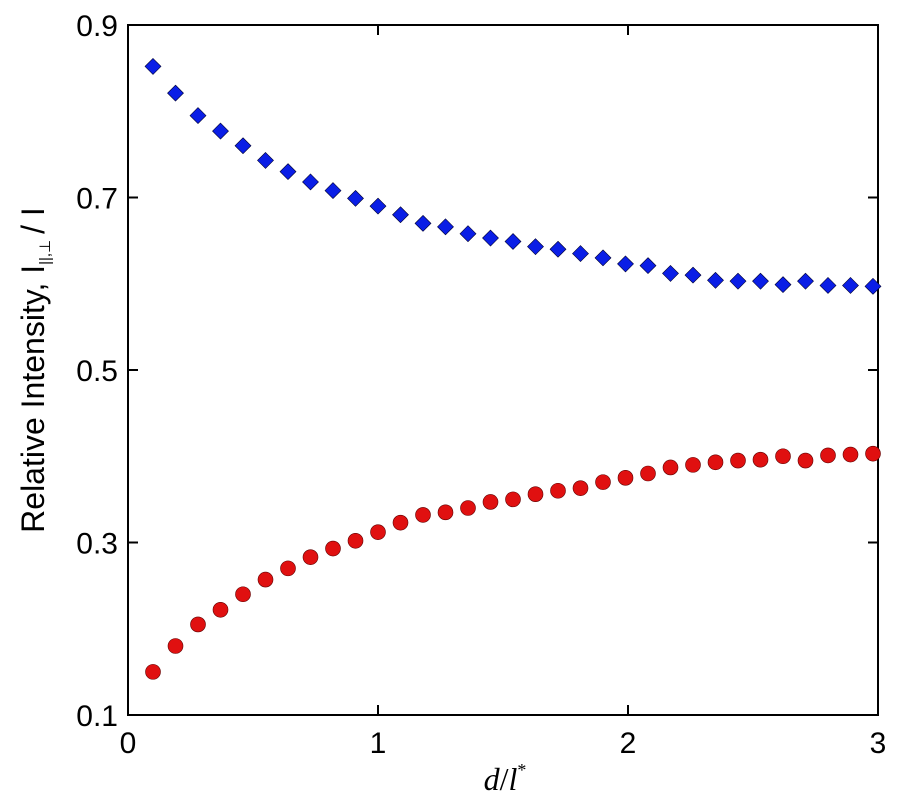 Image resolution: width=900 pixels, height=800 pixels. What do you see at coordinates (513, 779) in the screenshot?
I see `x-axis-label-l: l` at bounding box center [513, 779].